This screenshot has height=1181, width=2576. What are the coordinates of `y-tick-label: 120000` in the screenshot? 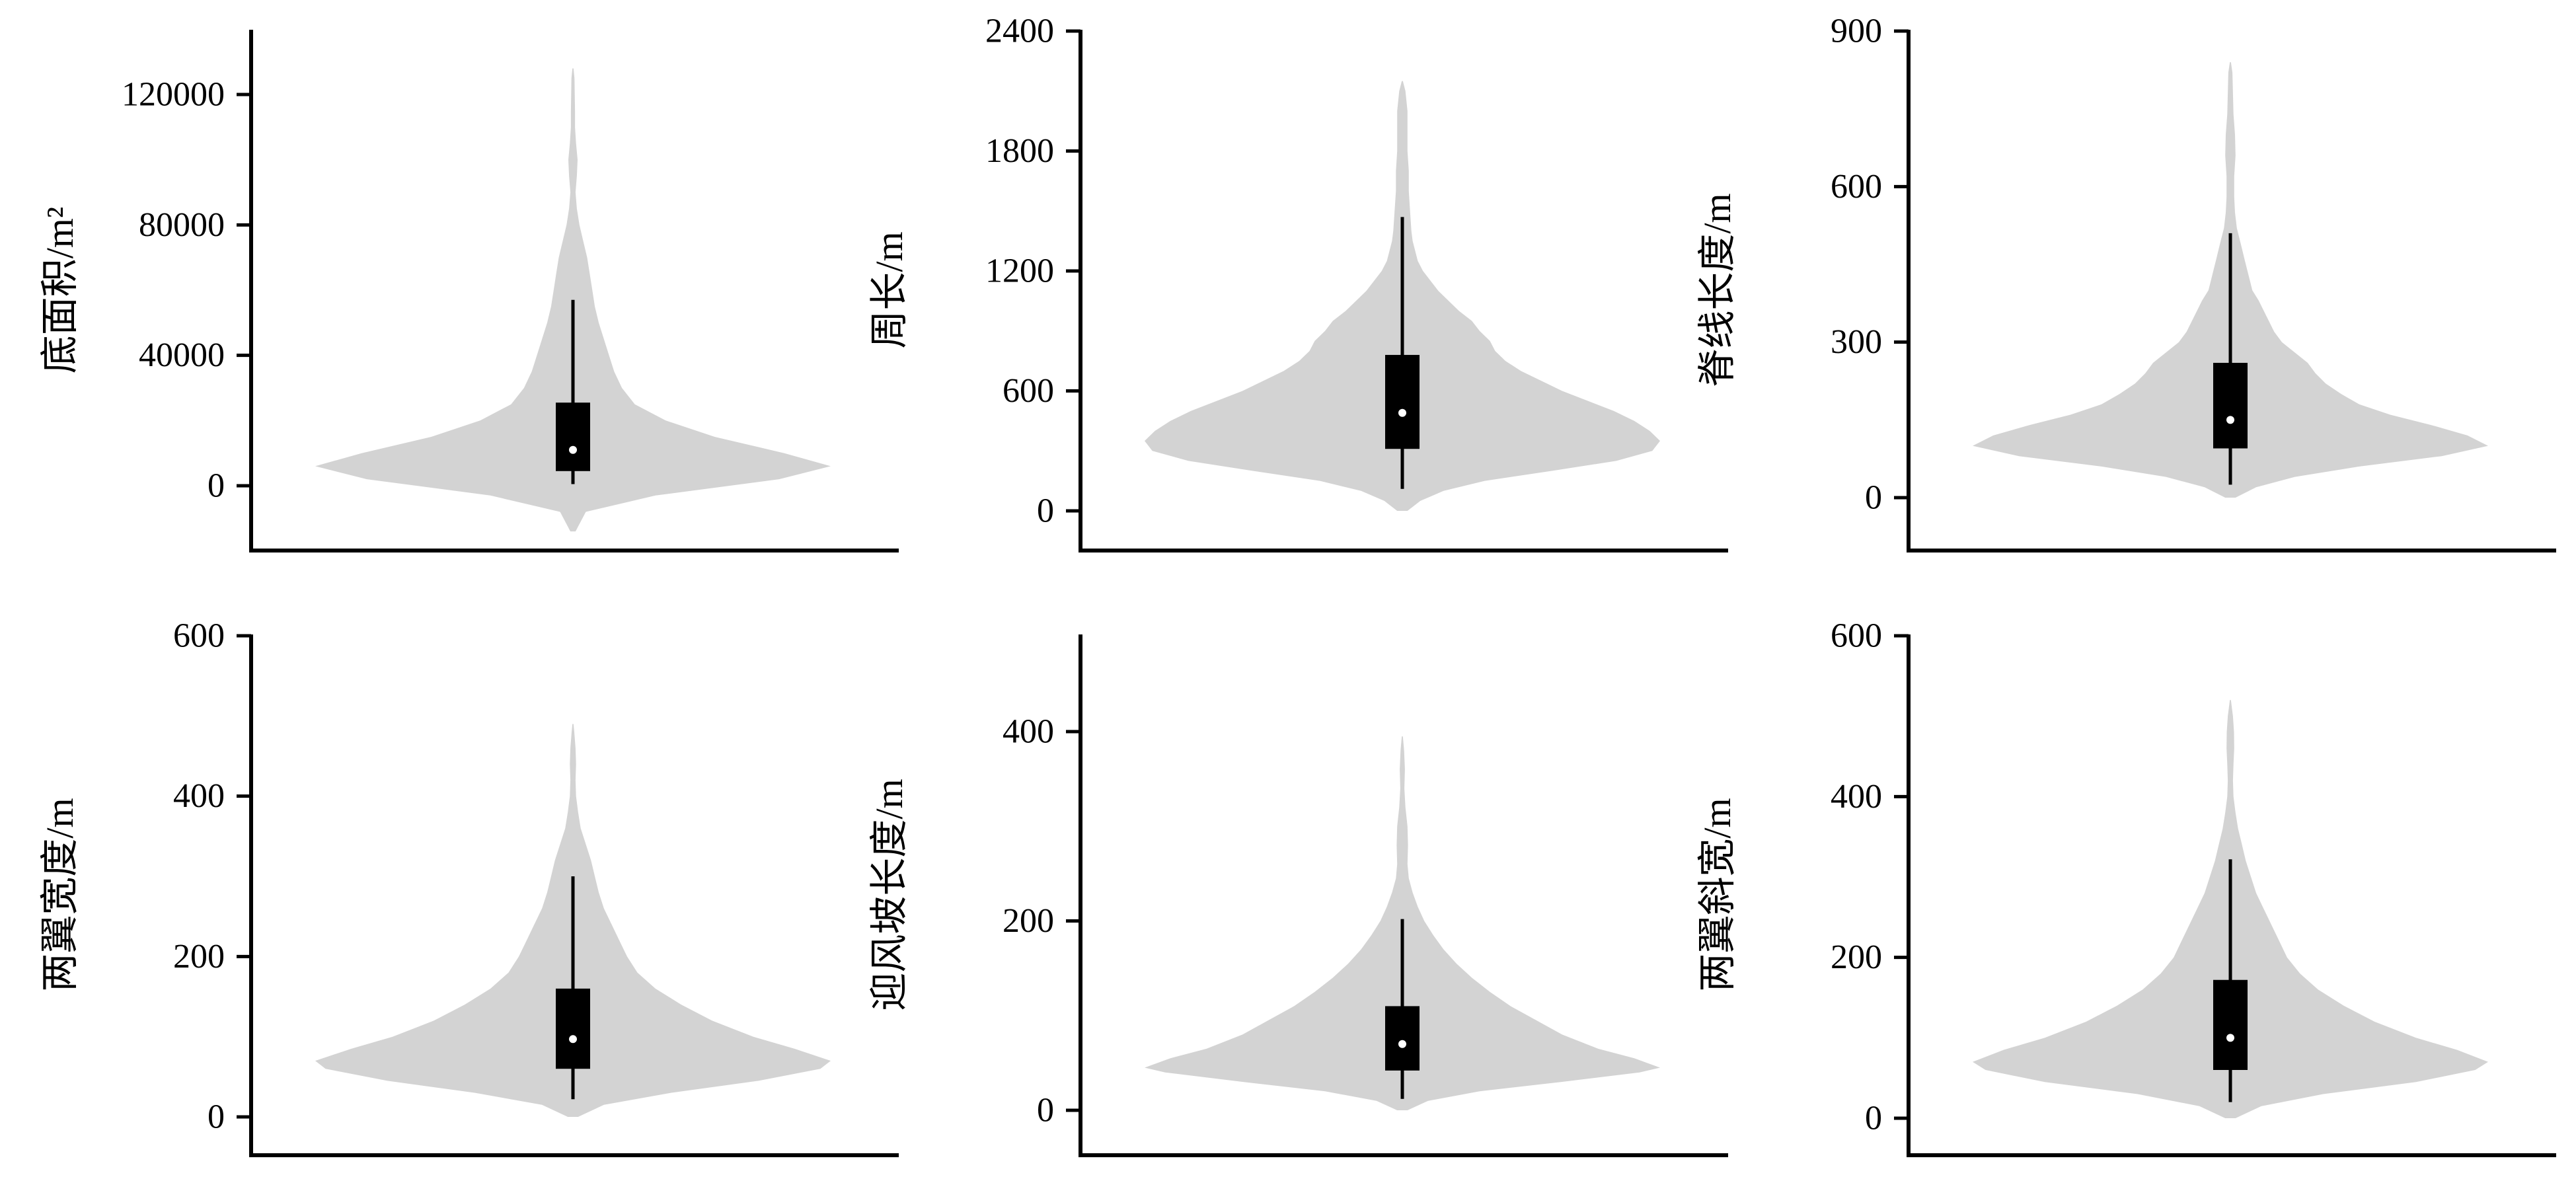 It's located at (173, 95).